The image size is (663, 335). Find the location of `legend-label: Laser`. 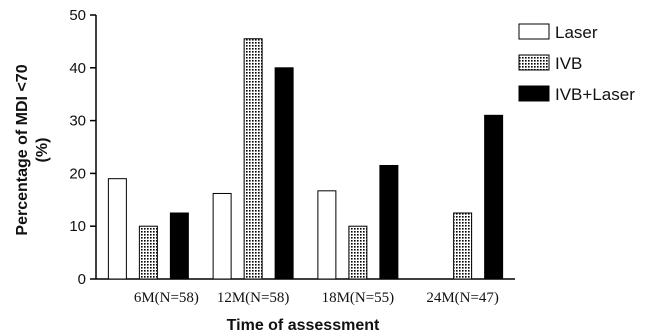

legend-label: Laser is located at coordinates (576, 32).